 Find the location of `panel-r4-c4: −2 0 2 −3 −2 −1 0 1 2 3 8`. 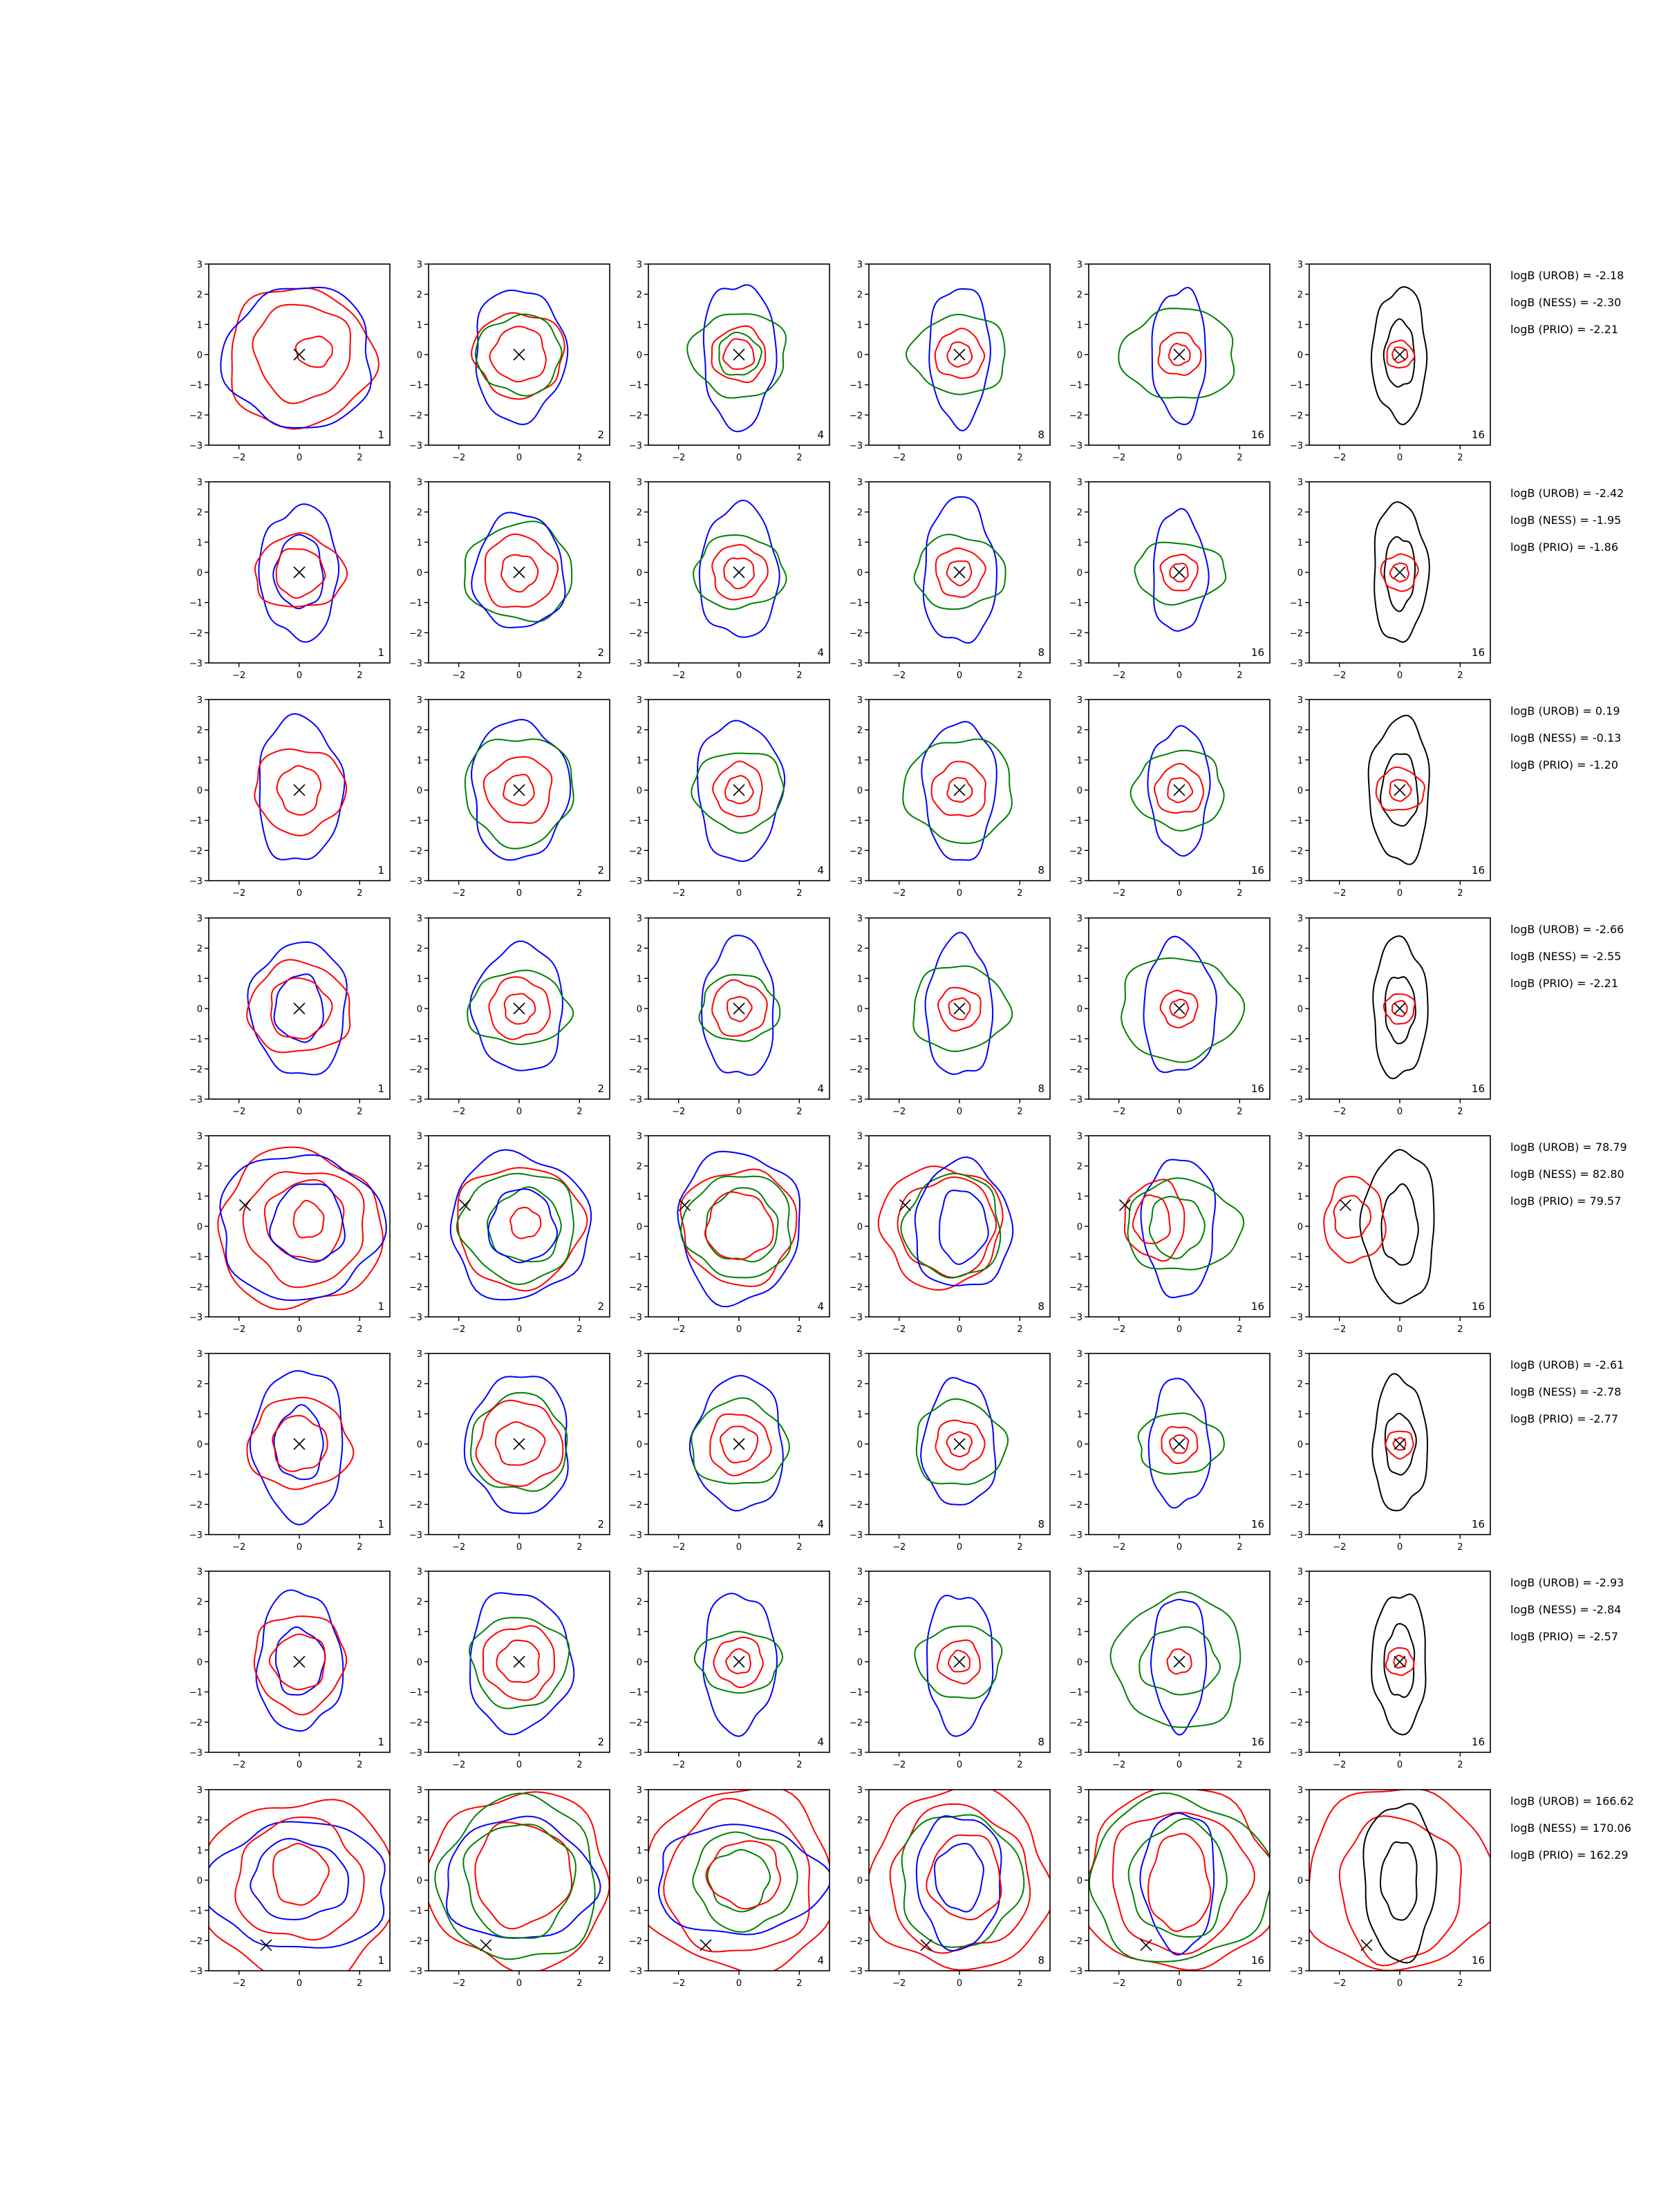

panel-r4-c4: −2 0 2 −3 −2 −1 0 1 2 3 8 is located at coordinates (950, 1016).